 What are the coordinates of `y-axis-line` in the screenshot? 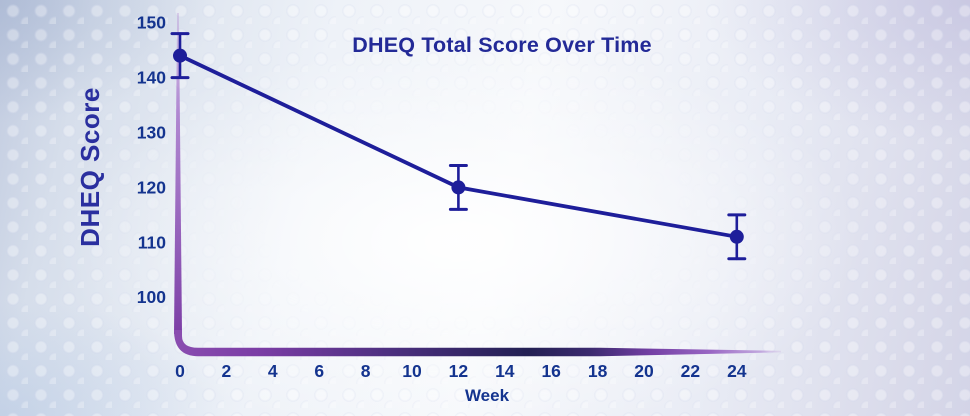 It's located at (178, 173).